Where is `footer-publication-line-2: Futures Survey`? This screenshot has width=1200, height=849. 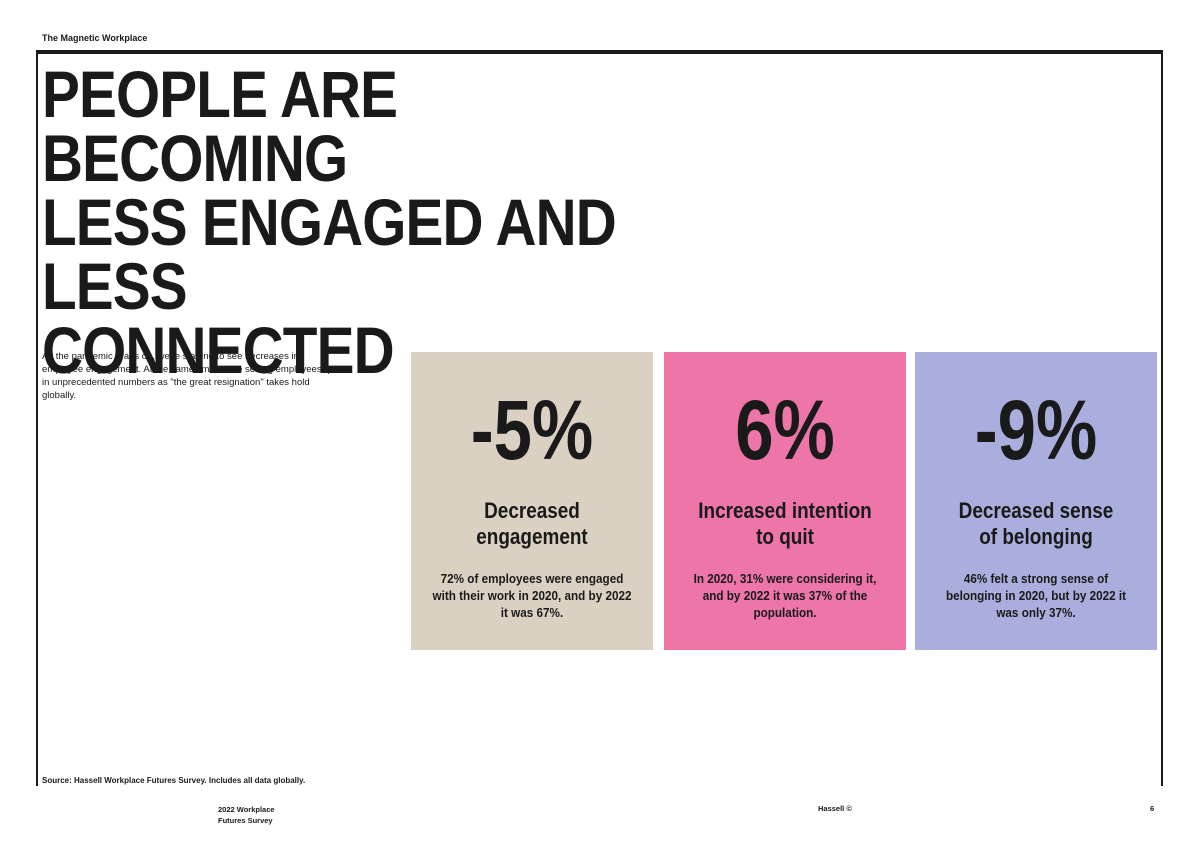
footer-publication-line-2: Futures Survey is located at coordinates (245, 820).